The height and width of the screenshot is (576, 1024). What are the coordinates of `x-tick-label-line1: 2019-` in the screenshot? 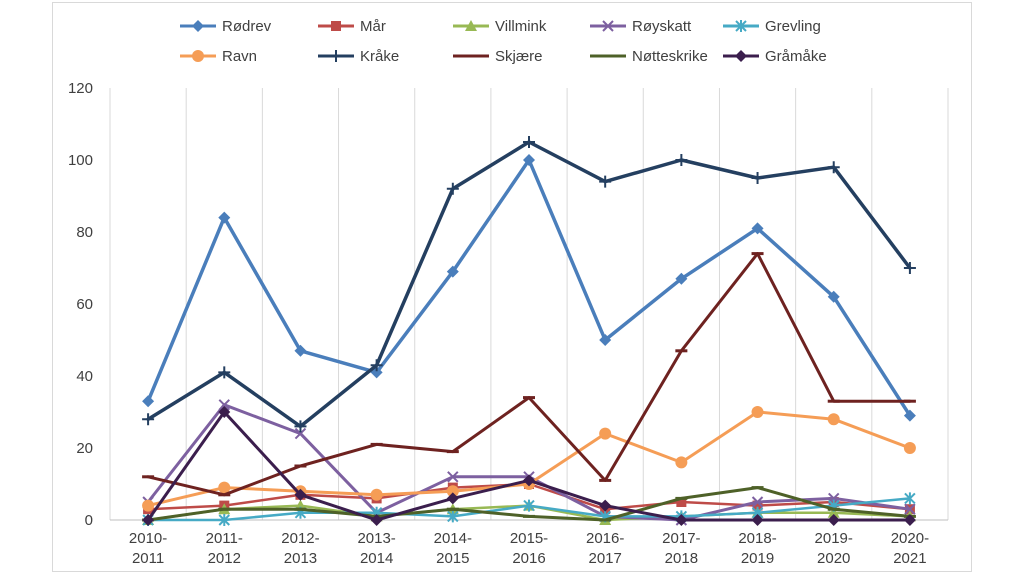 It's located at (834, 538).